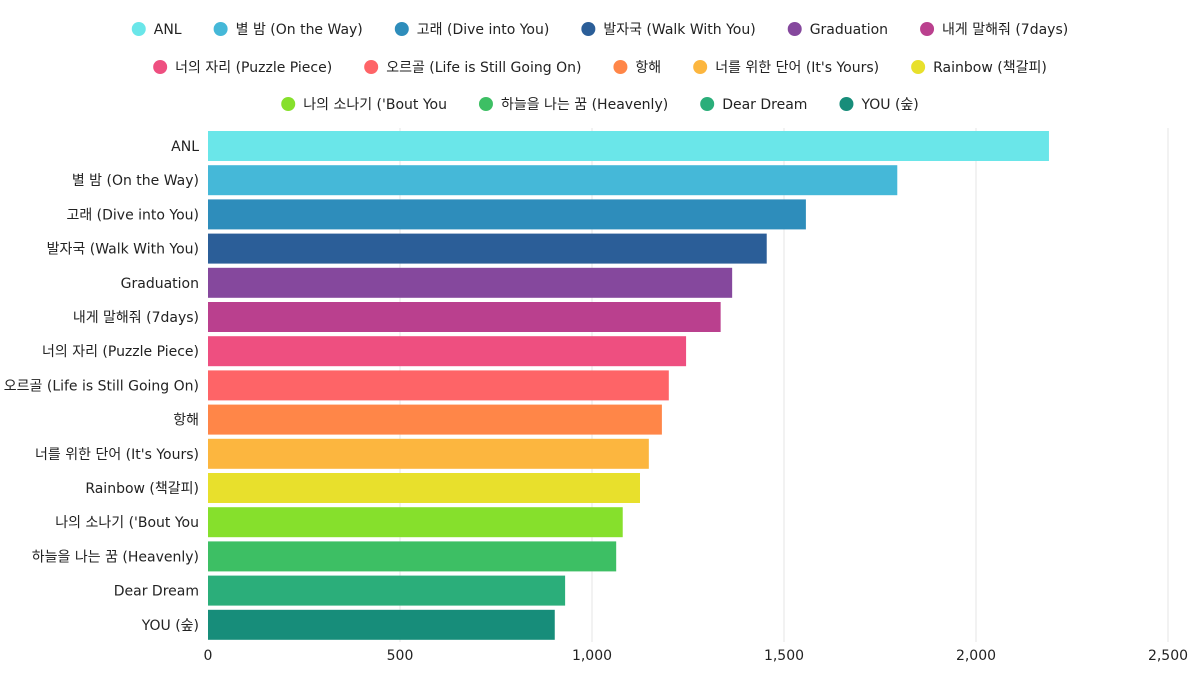  What do you see at coordinates (584, 105) in the screenshot?
I see `legend-label: 하늘을 나는 꿈 (Heavenly)` at bounding box center [584, 105].